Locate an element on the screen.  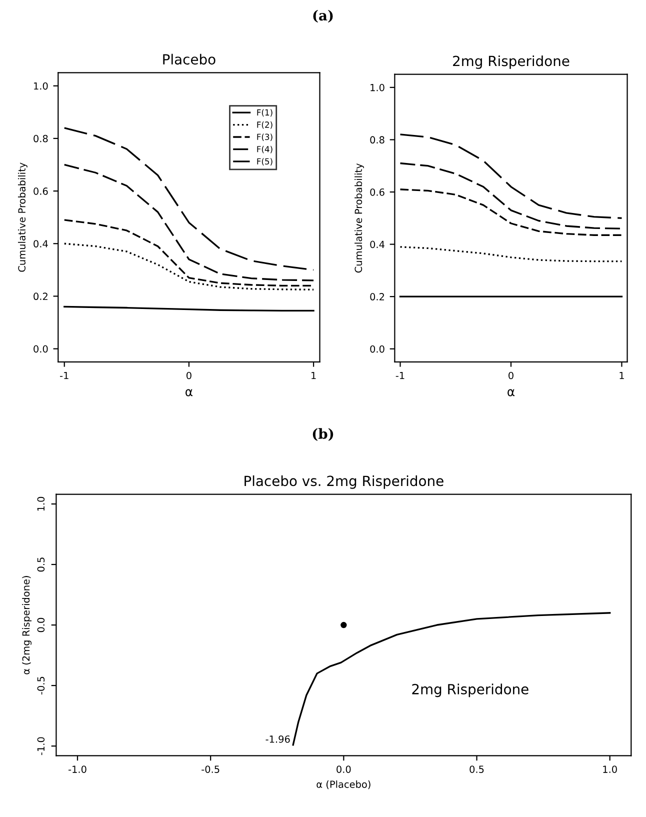
y-tick-label: 0.5 is located at coordinates (41, 565).